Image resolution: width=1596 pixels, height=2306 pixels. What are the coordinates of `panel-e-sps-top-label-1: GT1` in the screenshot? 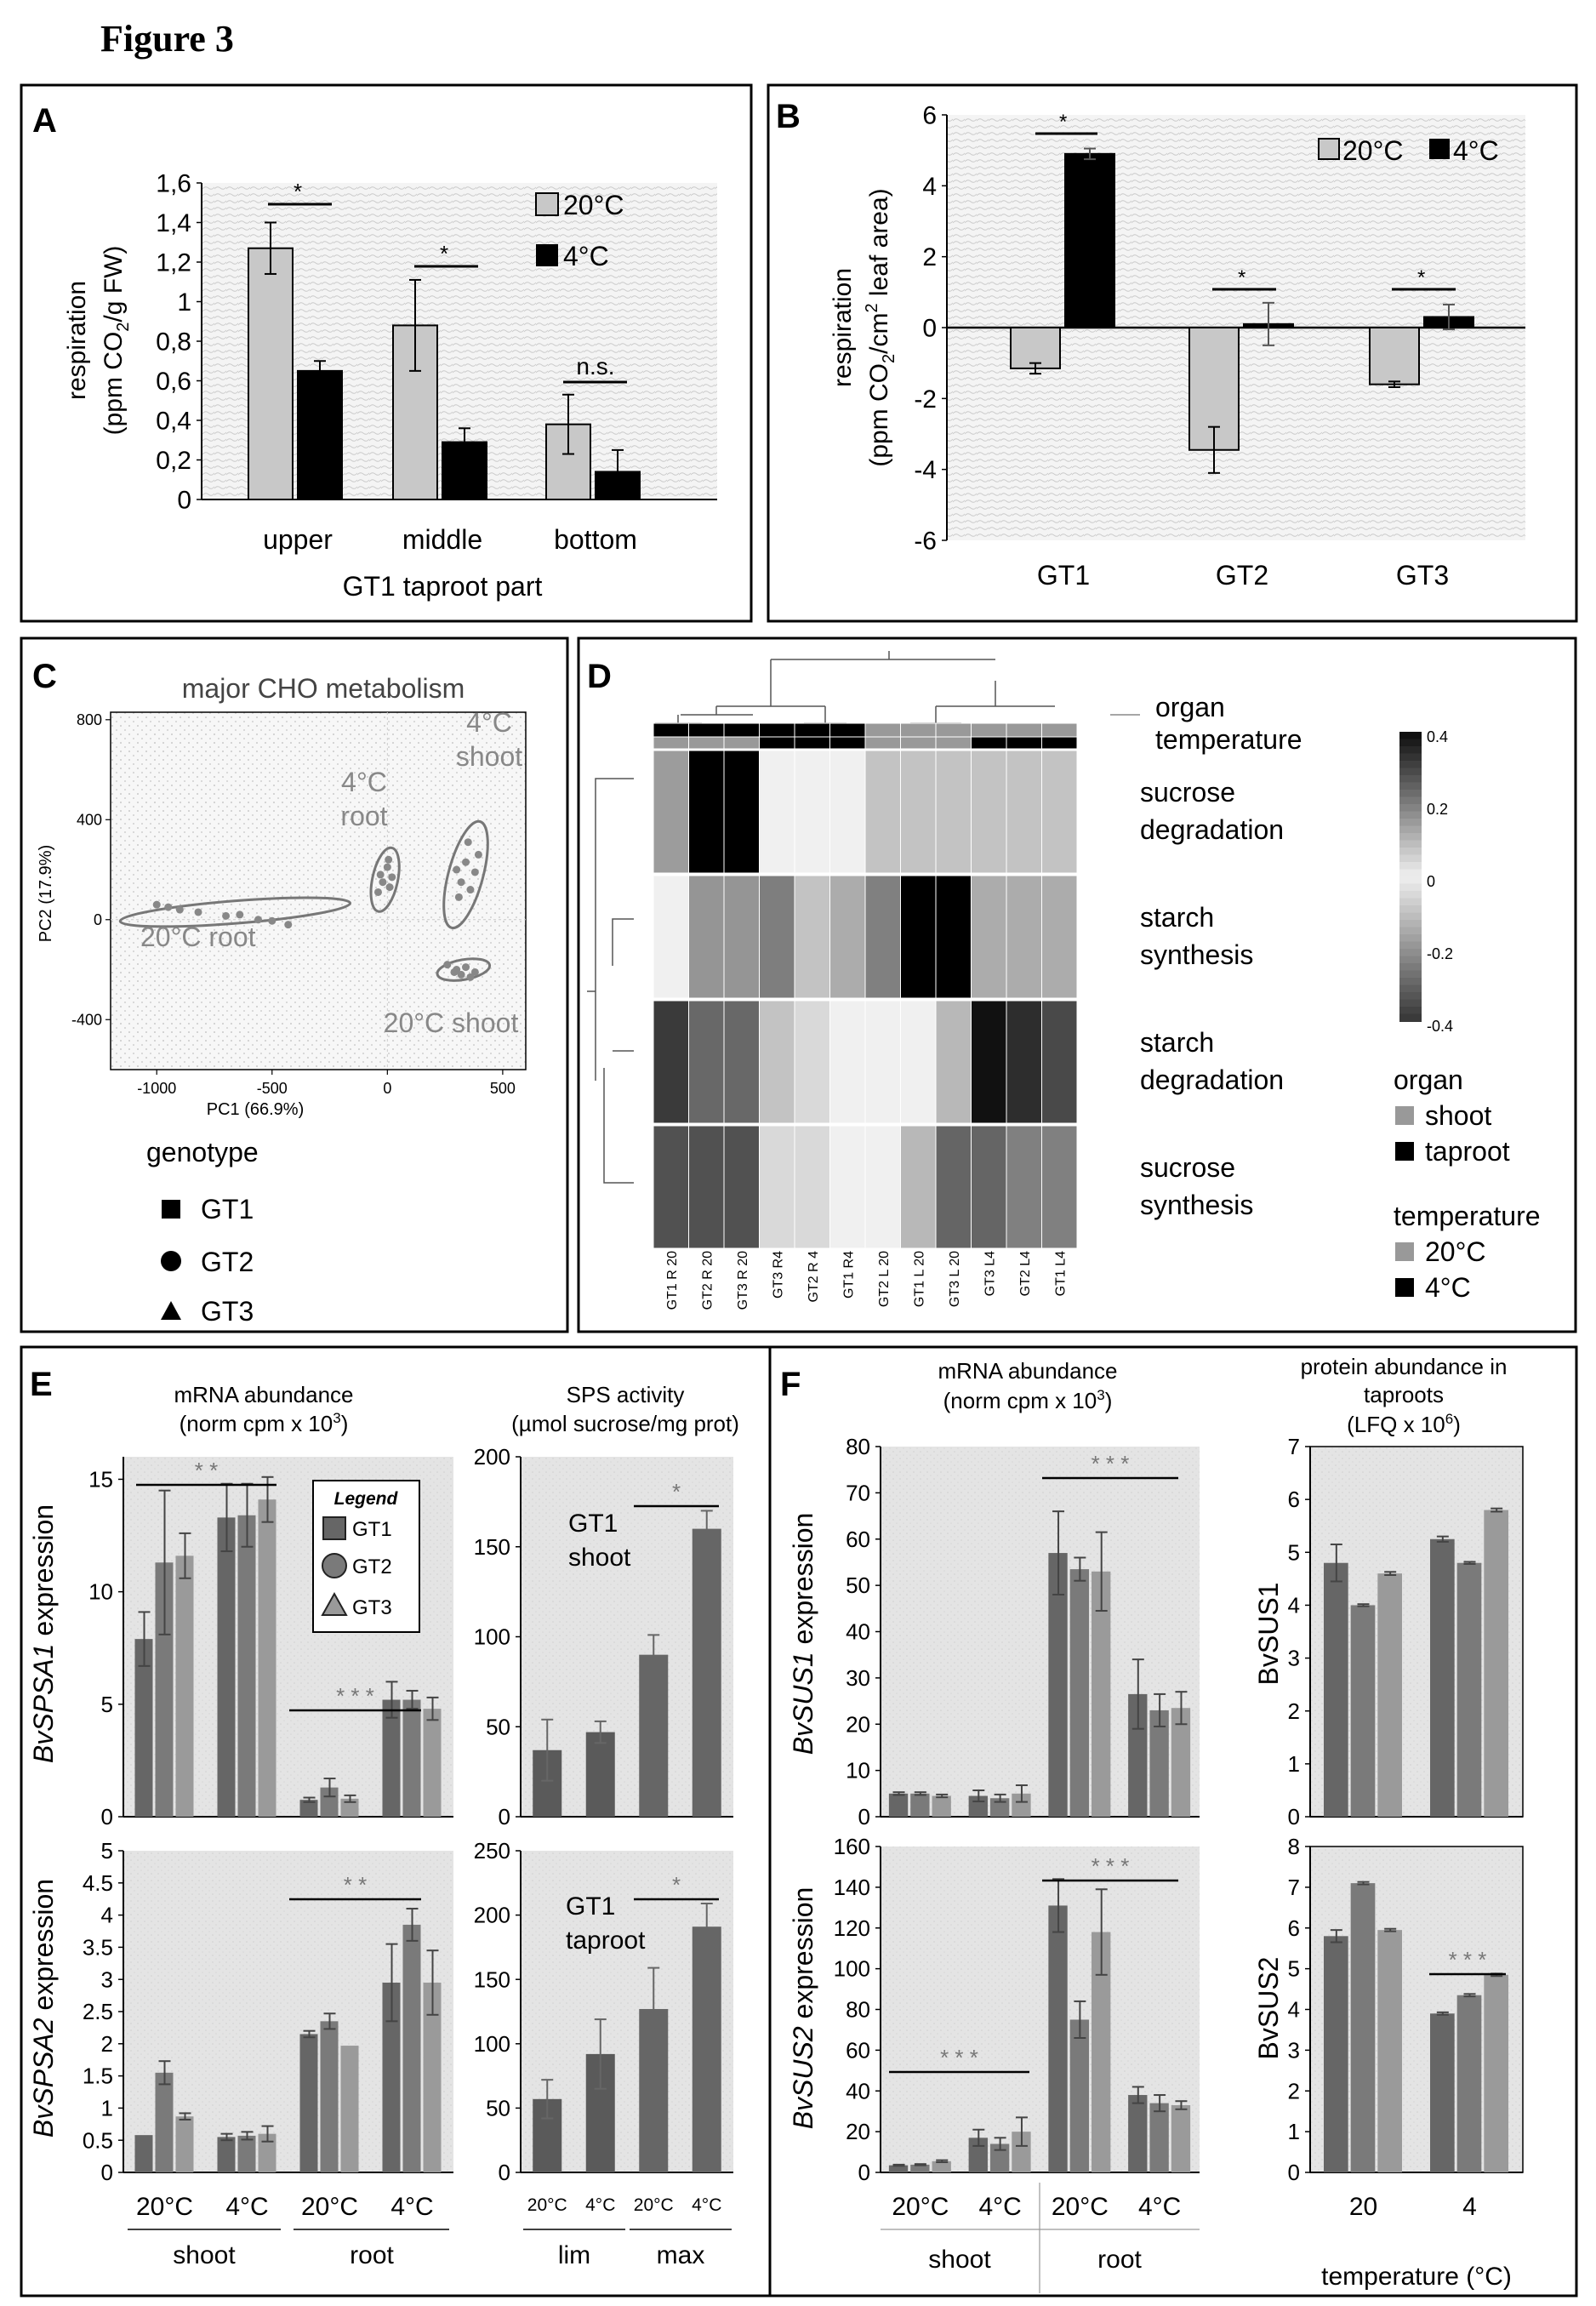 It's located at (593, 1524).